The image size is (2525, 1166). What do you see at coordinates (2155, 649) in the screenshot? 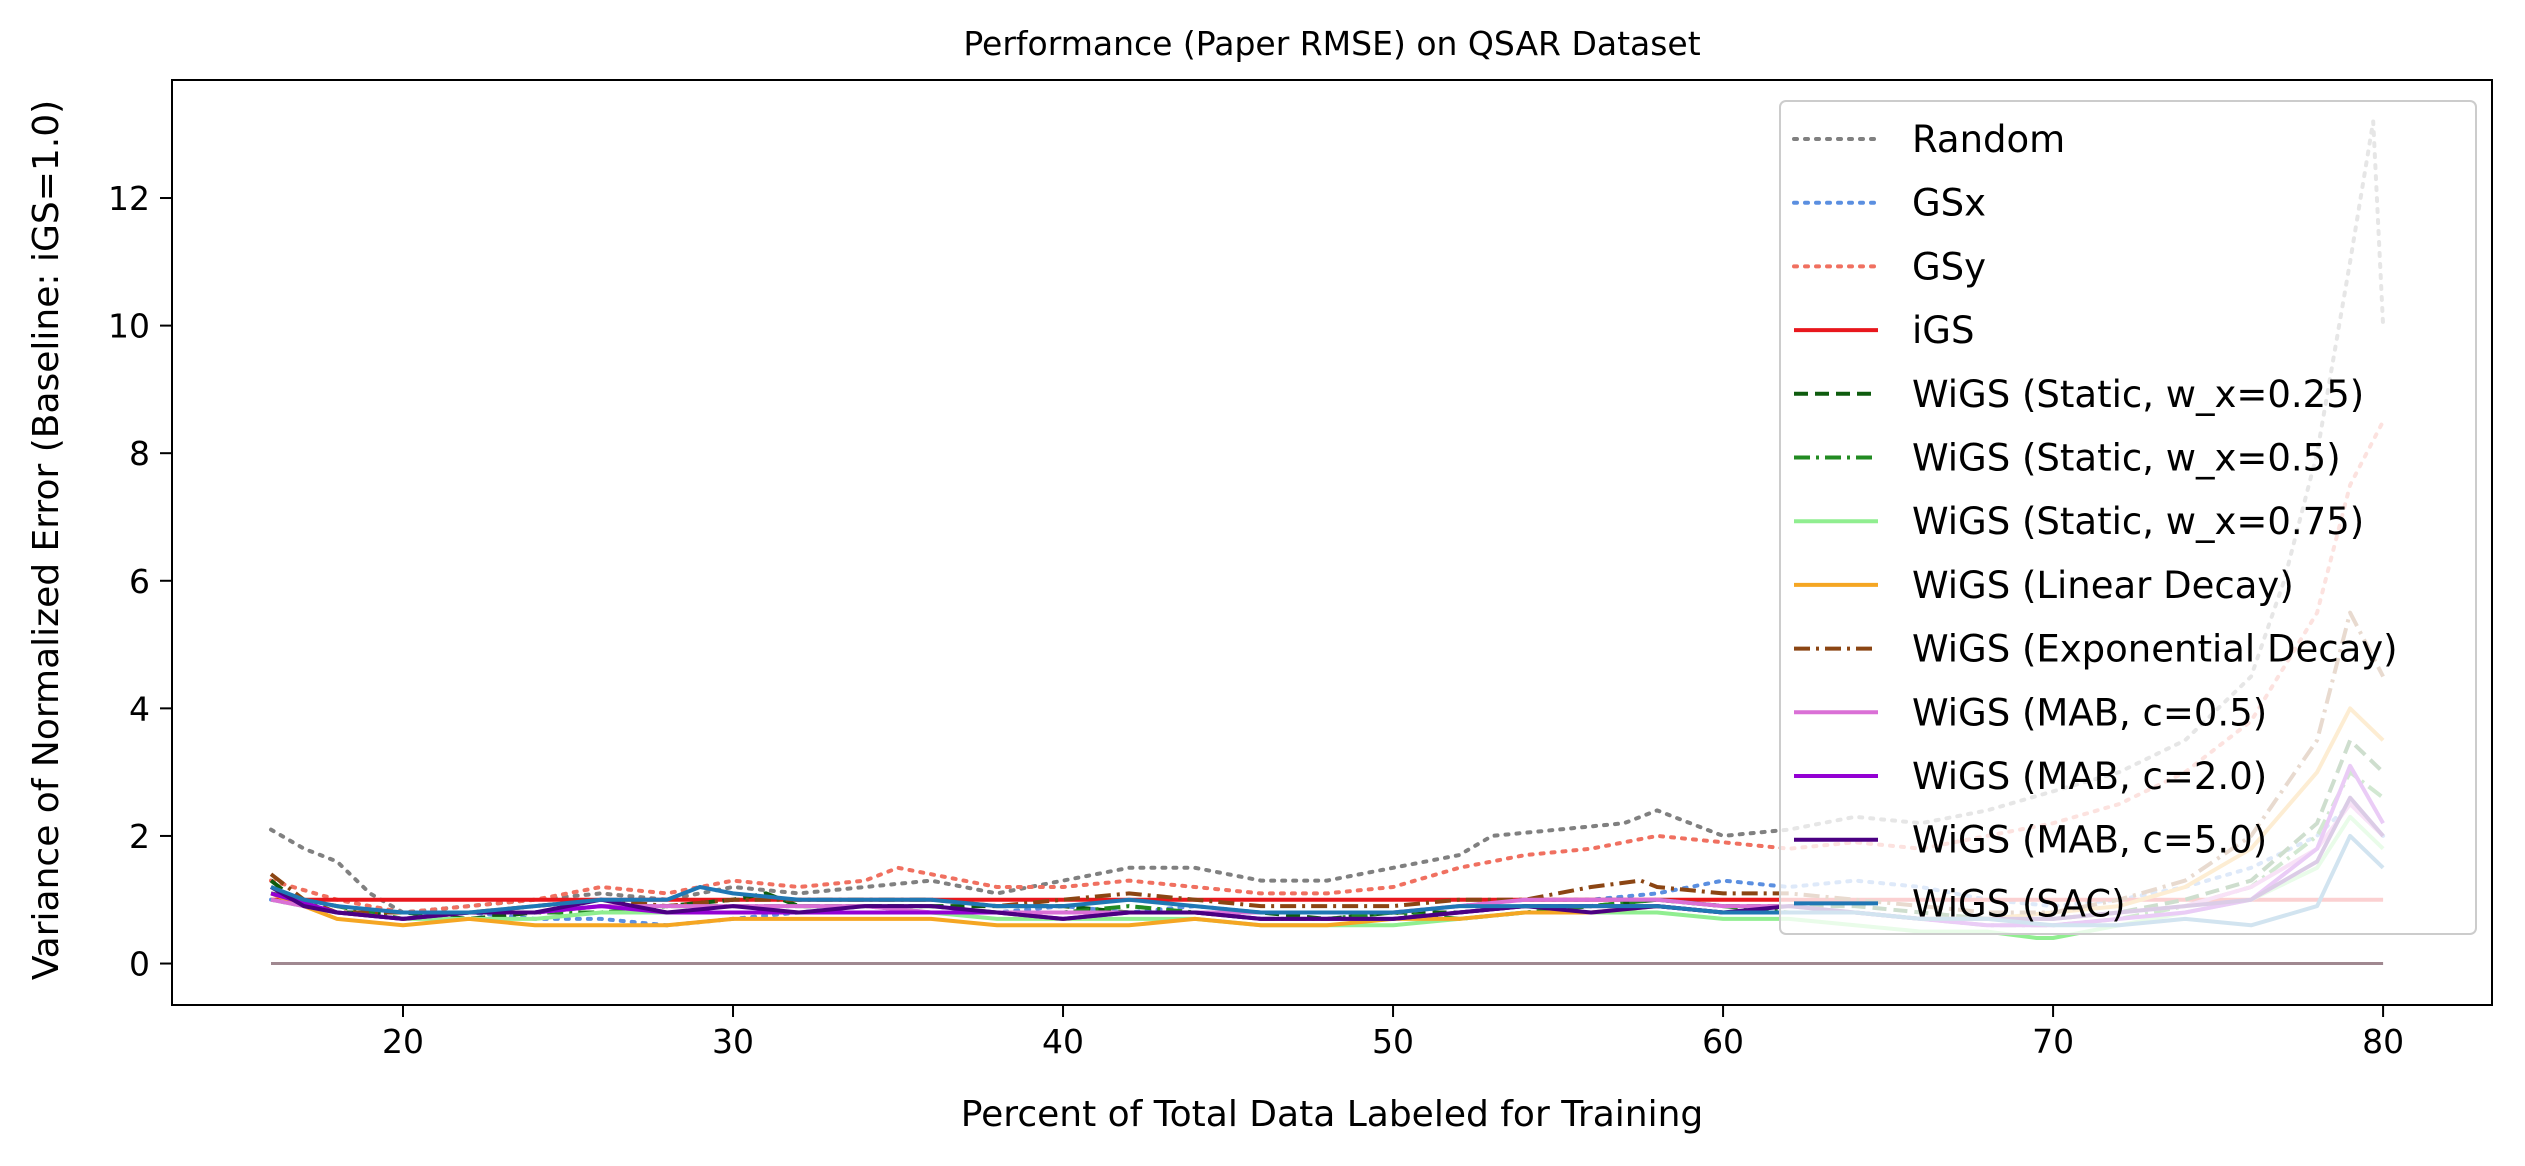
I see `legend-label: WiGS (Exponential Decay)` at bounding box center [2155, 649].